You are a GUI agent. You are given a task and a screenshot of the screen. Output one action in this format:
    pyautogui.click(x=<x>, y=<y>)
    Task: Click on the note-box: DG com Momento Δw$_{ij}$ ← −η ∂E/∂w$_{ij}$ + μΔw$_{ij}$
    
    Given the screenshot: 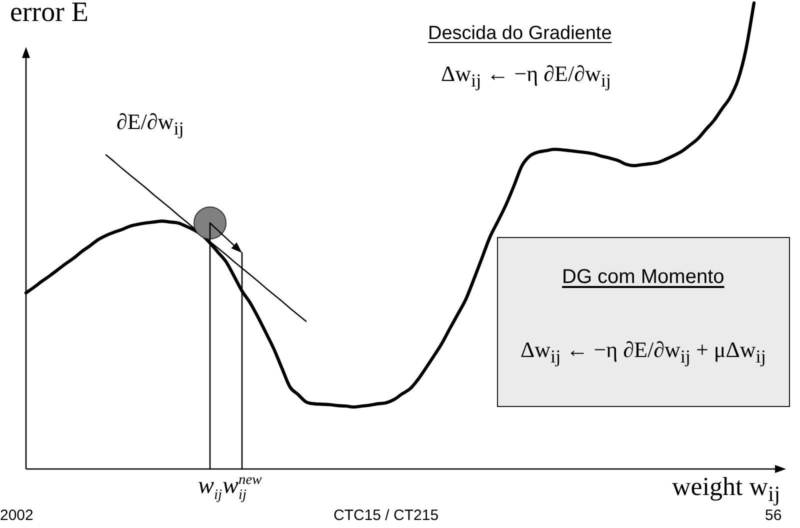 What is the action you would take?
    pyautogui.click(x=643, y=322)
    